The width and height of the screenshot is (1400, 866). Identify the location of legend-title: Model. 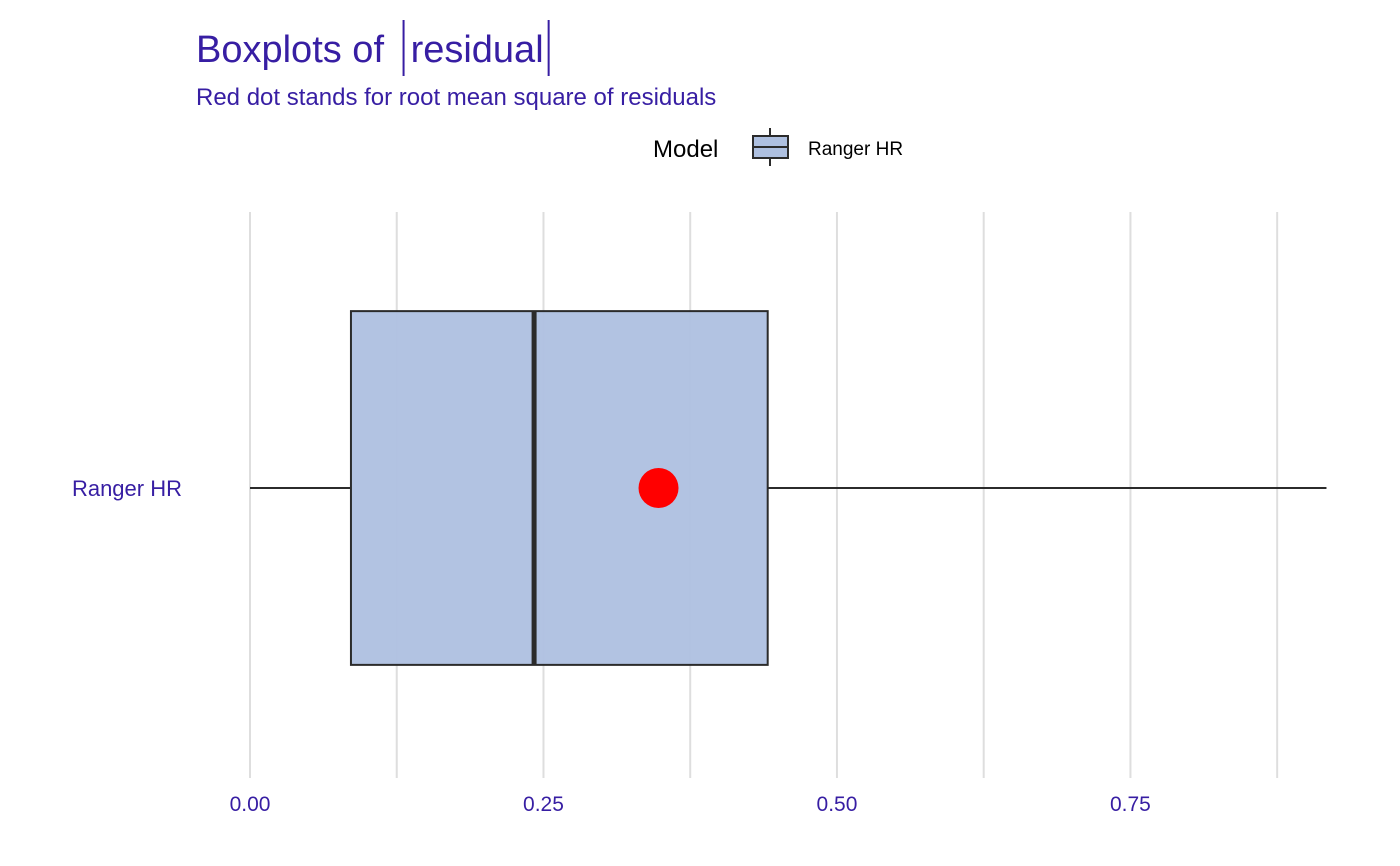
(685, 149).